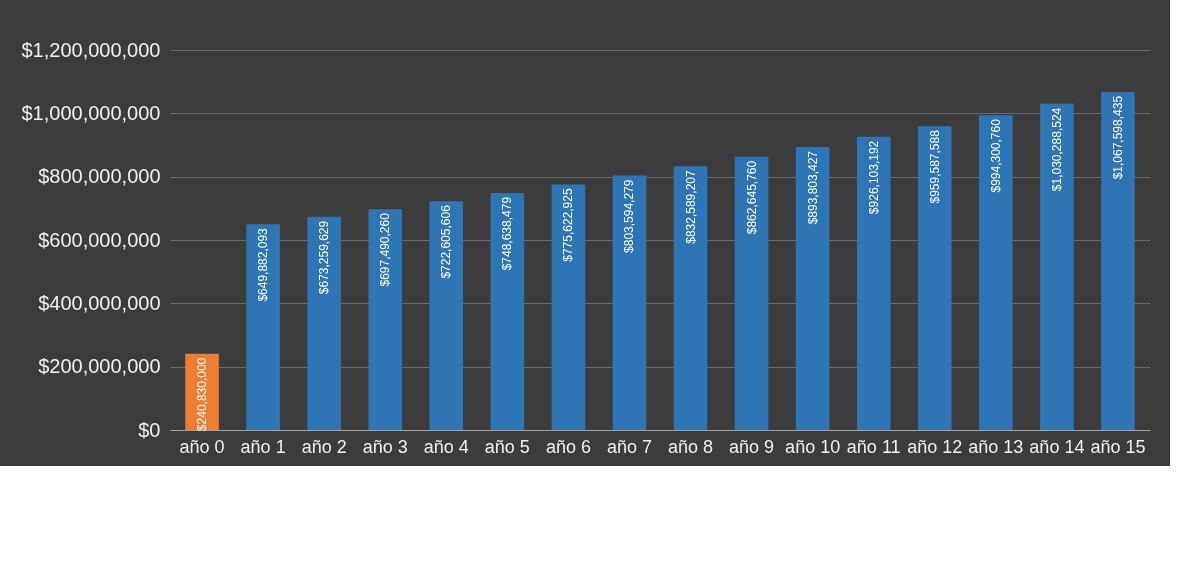  Describe the element at coordinates (629, 446) in the screenshot. I see `x-tick-label: año 7` at that location.